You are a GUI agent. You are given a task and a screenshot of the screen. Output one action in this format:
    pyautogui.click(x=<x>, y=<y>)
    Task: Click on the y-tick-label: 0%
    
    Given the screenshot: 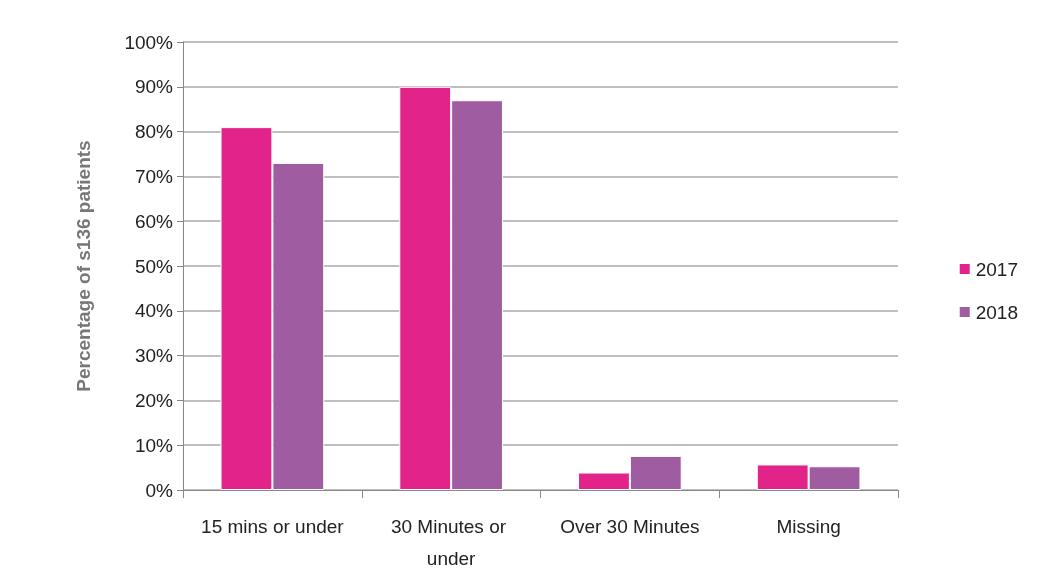 What is the action you would take?
    pyautogui.click(x=159, y=490)
    